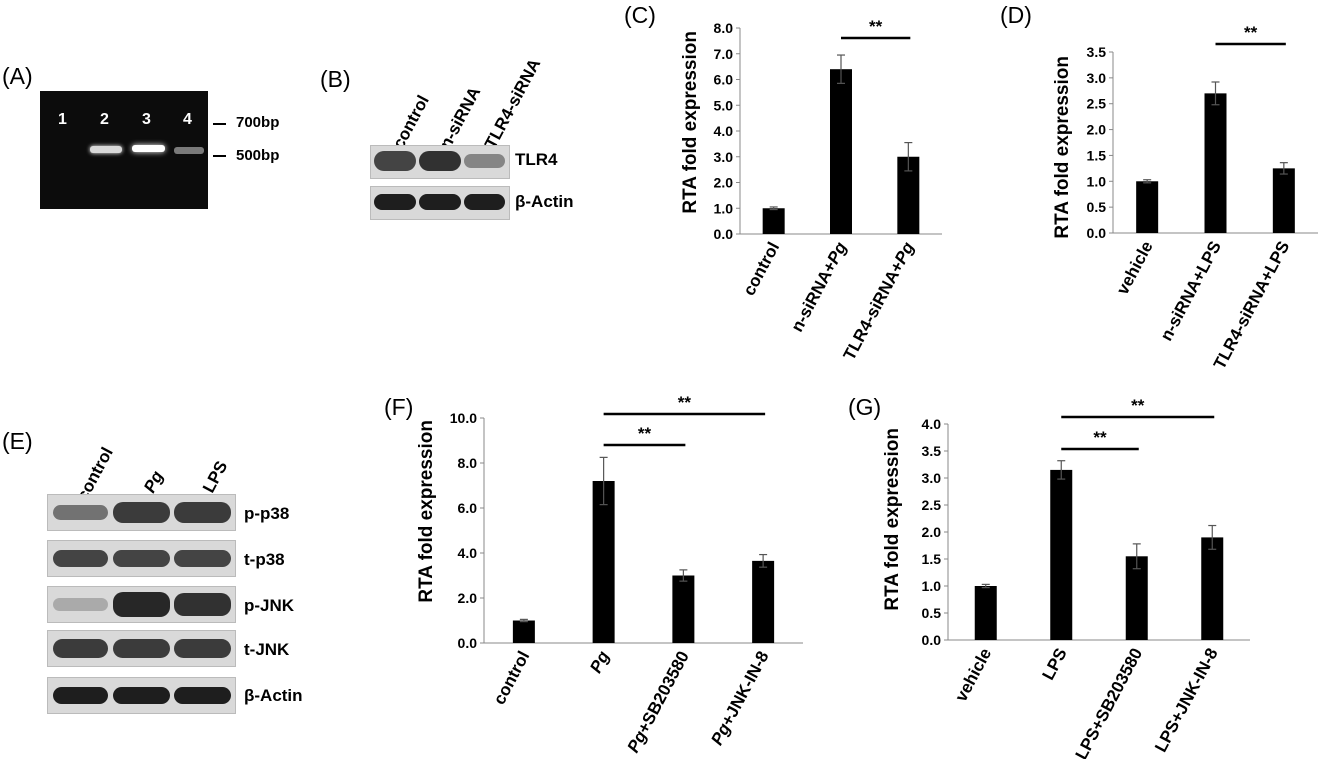  I want to click on blot-e-band-t-jnk-pg, so click(141, 648).